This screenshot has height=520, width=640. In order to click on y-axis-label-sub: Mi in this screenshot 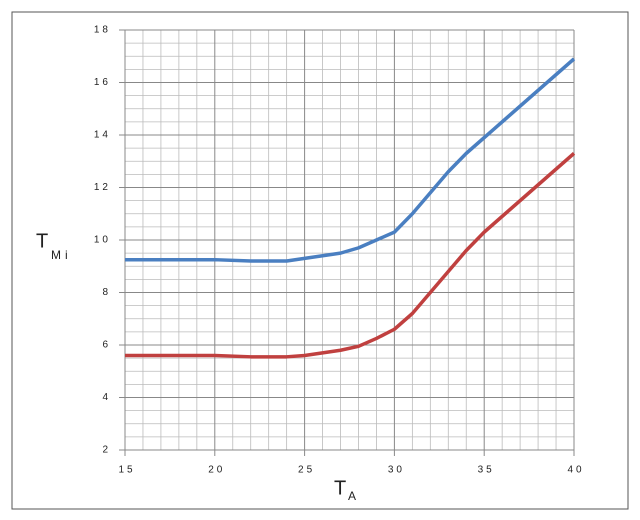, I will do `click(61, 255)`.